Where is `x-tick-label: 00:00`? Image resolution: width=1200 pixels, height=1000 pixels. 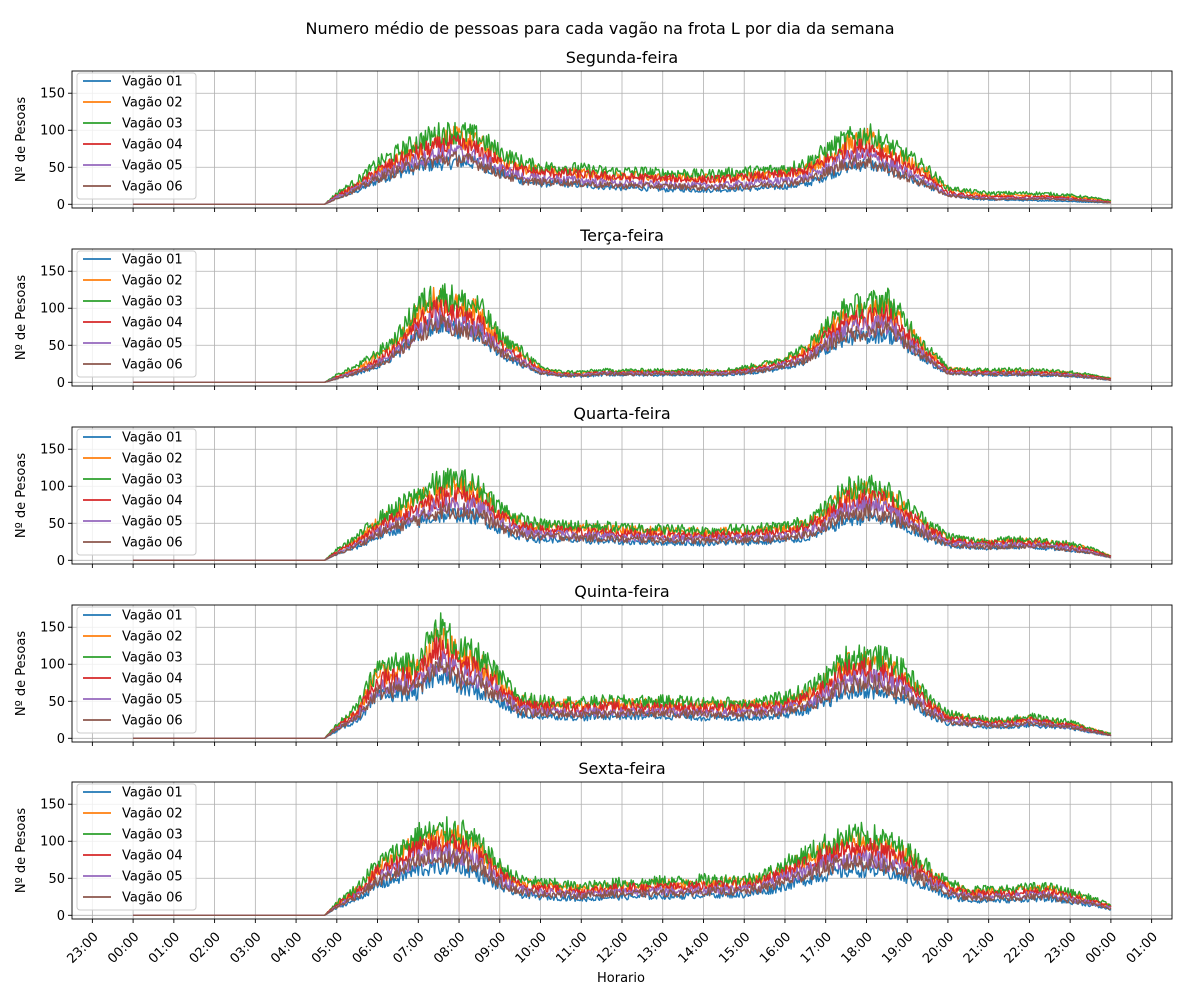
x-tick-label: 00:00 is located at coordinates (1101, 948).